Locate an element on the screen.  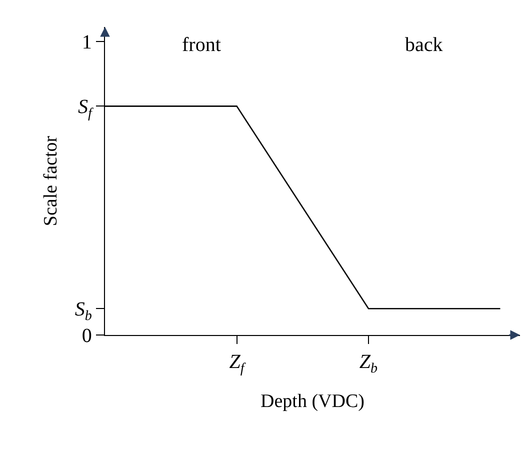
x-tick-label: Z$_{b}$ is located at coordinates (368, 363).